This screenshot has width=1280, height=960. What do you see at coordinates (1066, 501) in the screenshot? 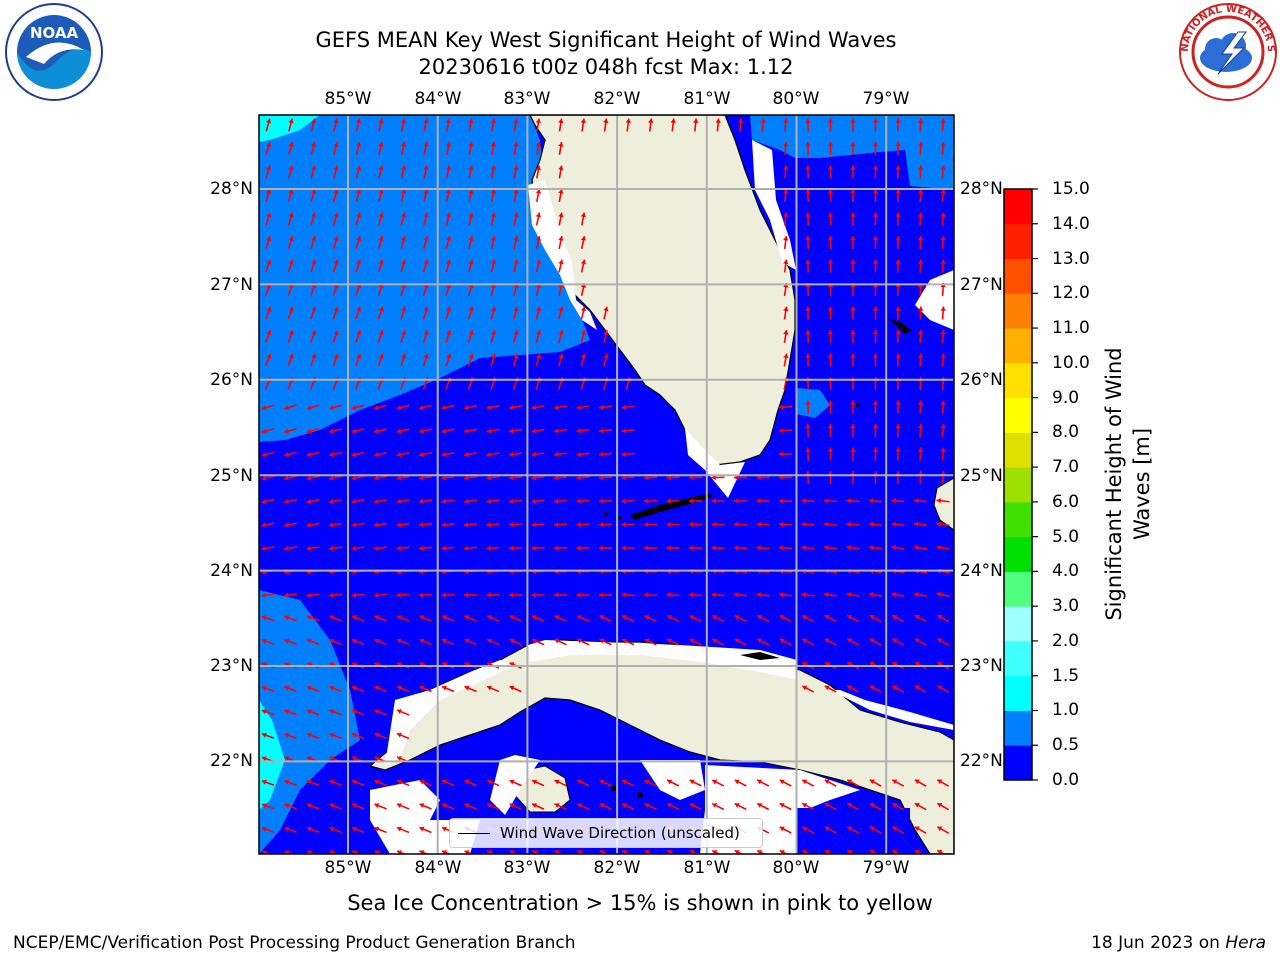
I see `colorbar-tick-label: 6.0` at bounding box center [1066, 501].